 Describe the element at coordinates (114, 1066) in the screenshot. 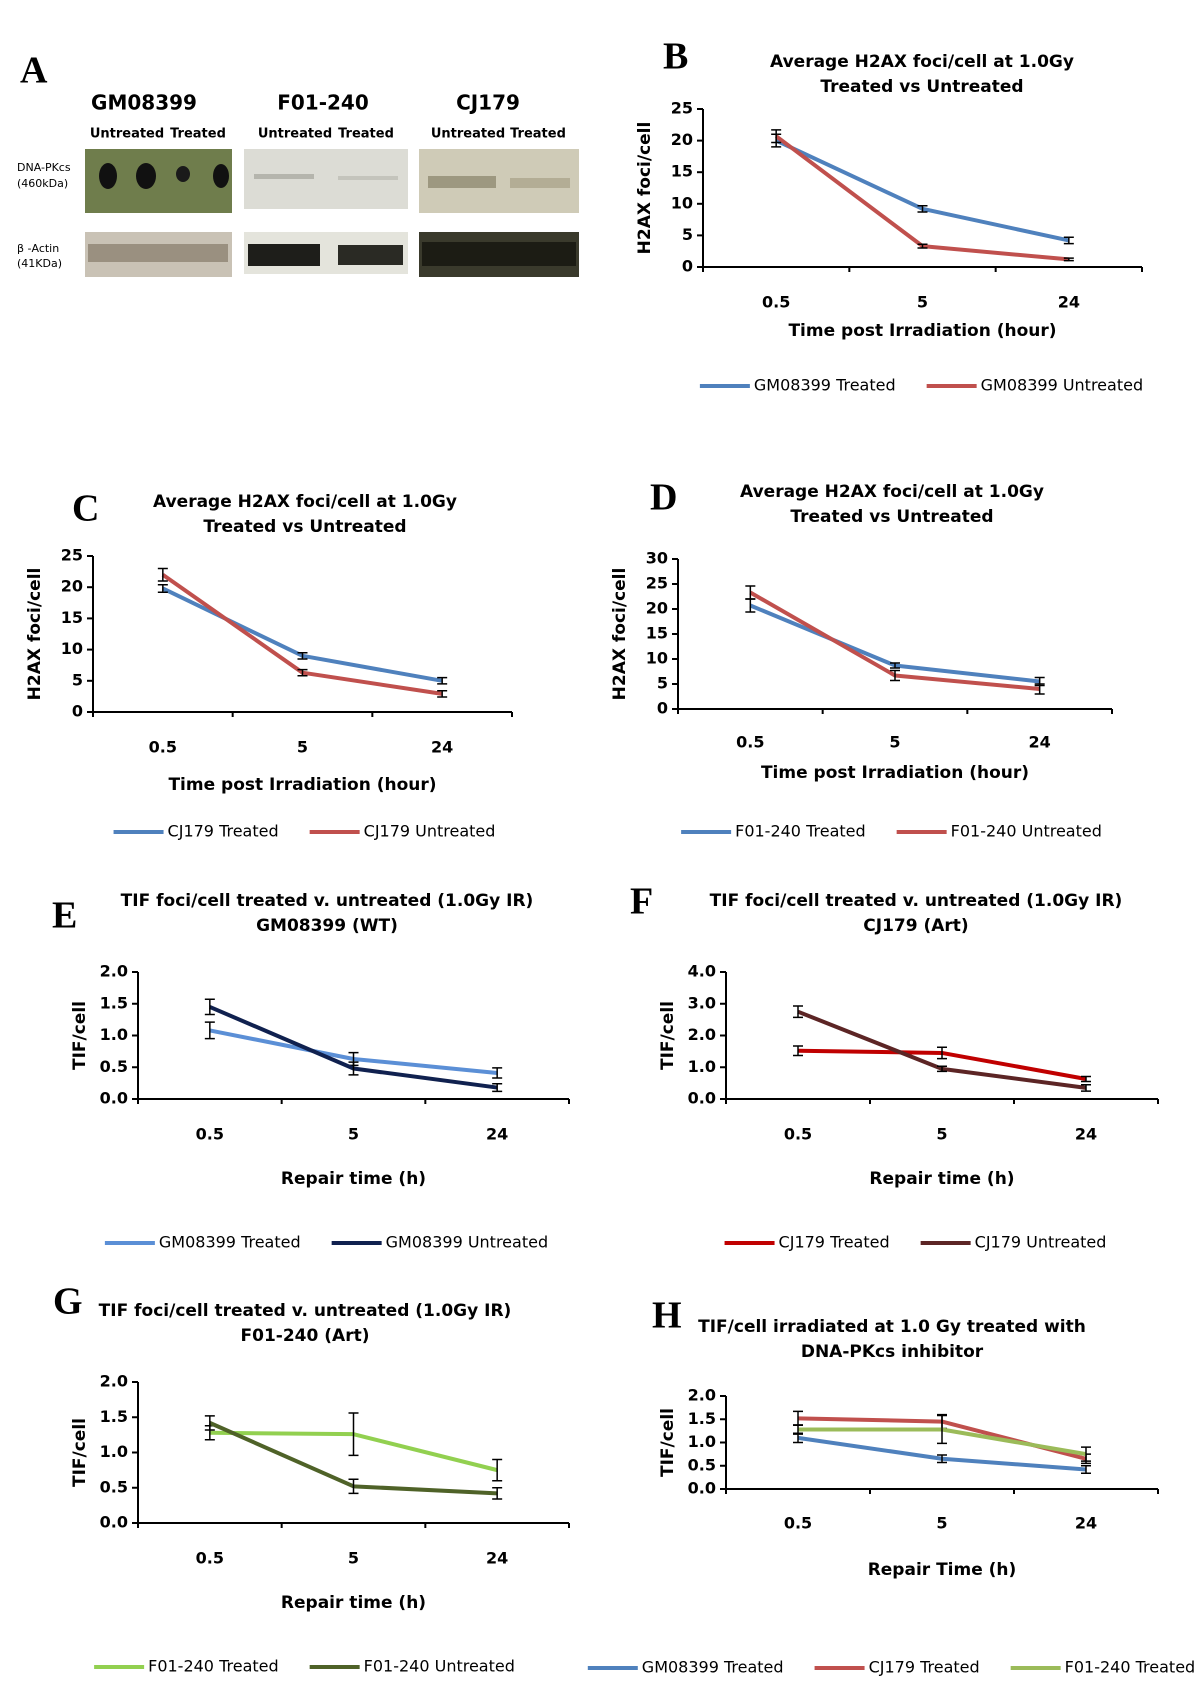

I see `y-tick-label: 0.5` at that location.